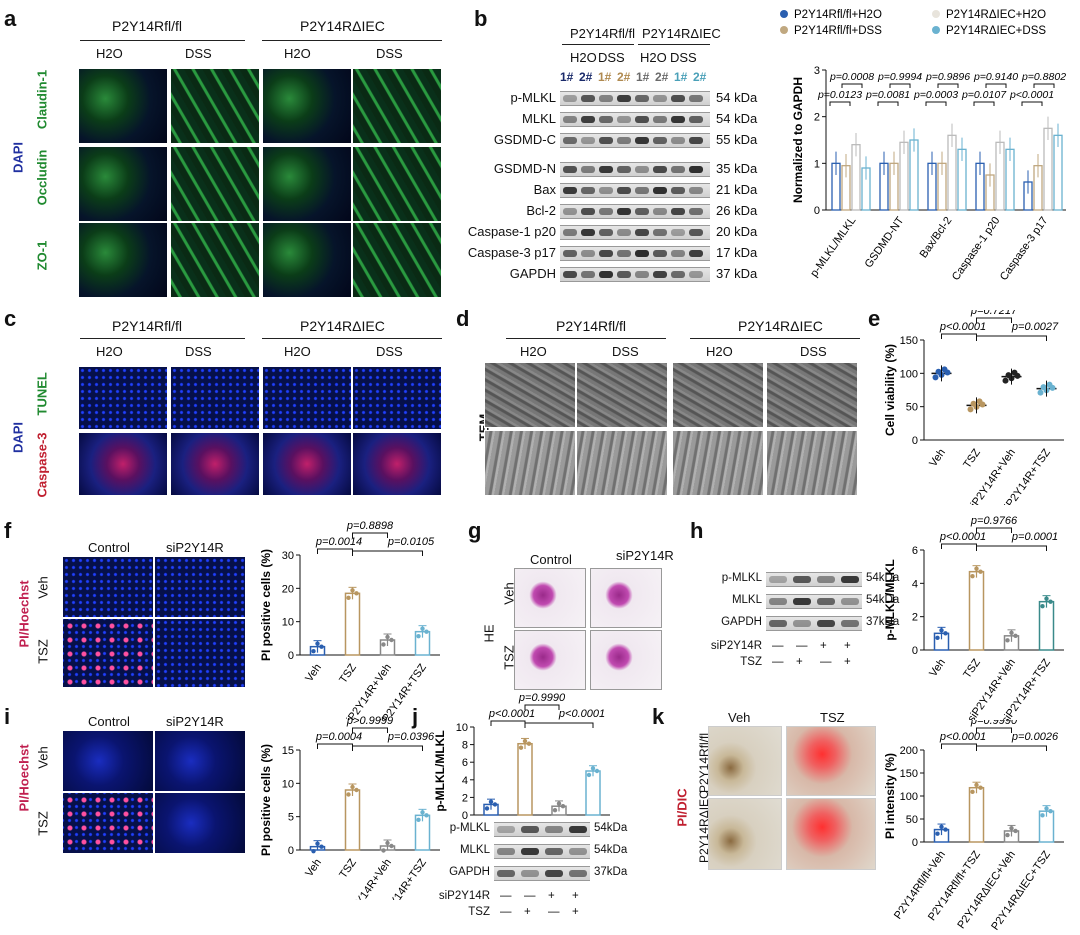 This screenshot has height=935, width=1080. Describe the element at coordinates (899, 77) in the screenshot. I see `p-value: p=0.9994` at that location.